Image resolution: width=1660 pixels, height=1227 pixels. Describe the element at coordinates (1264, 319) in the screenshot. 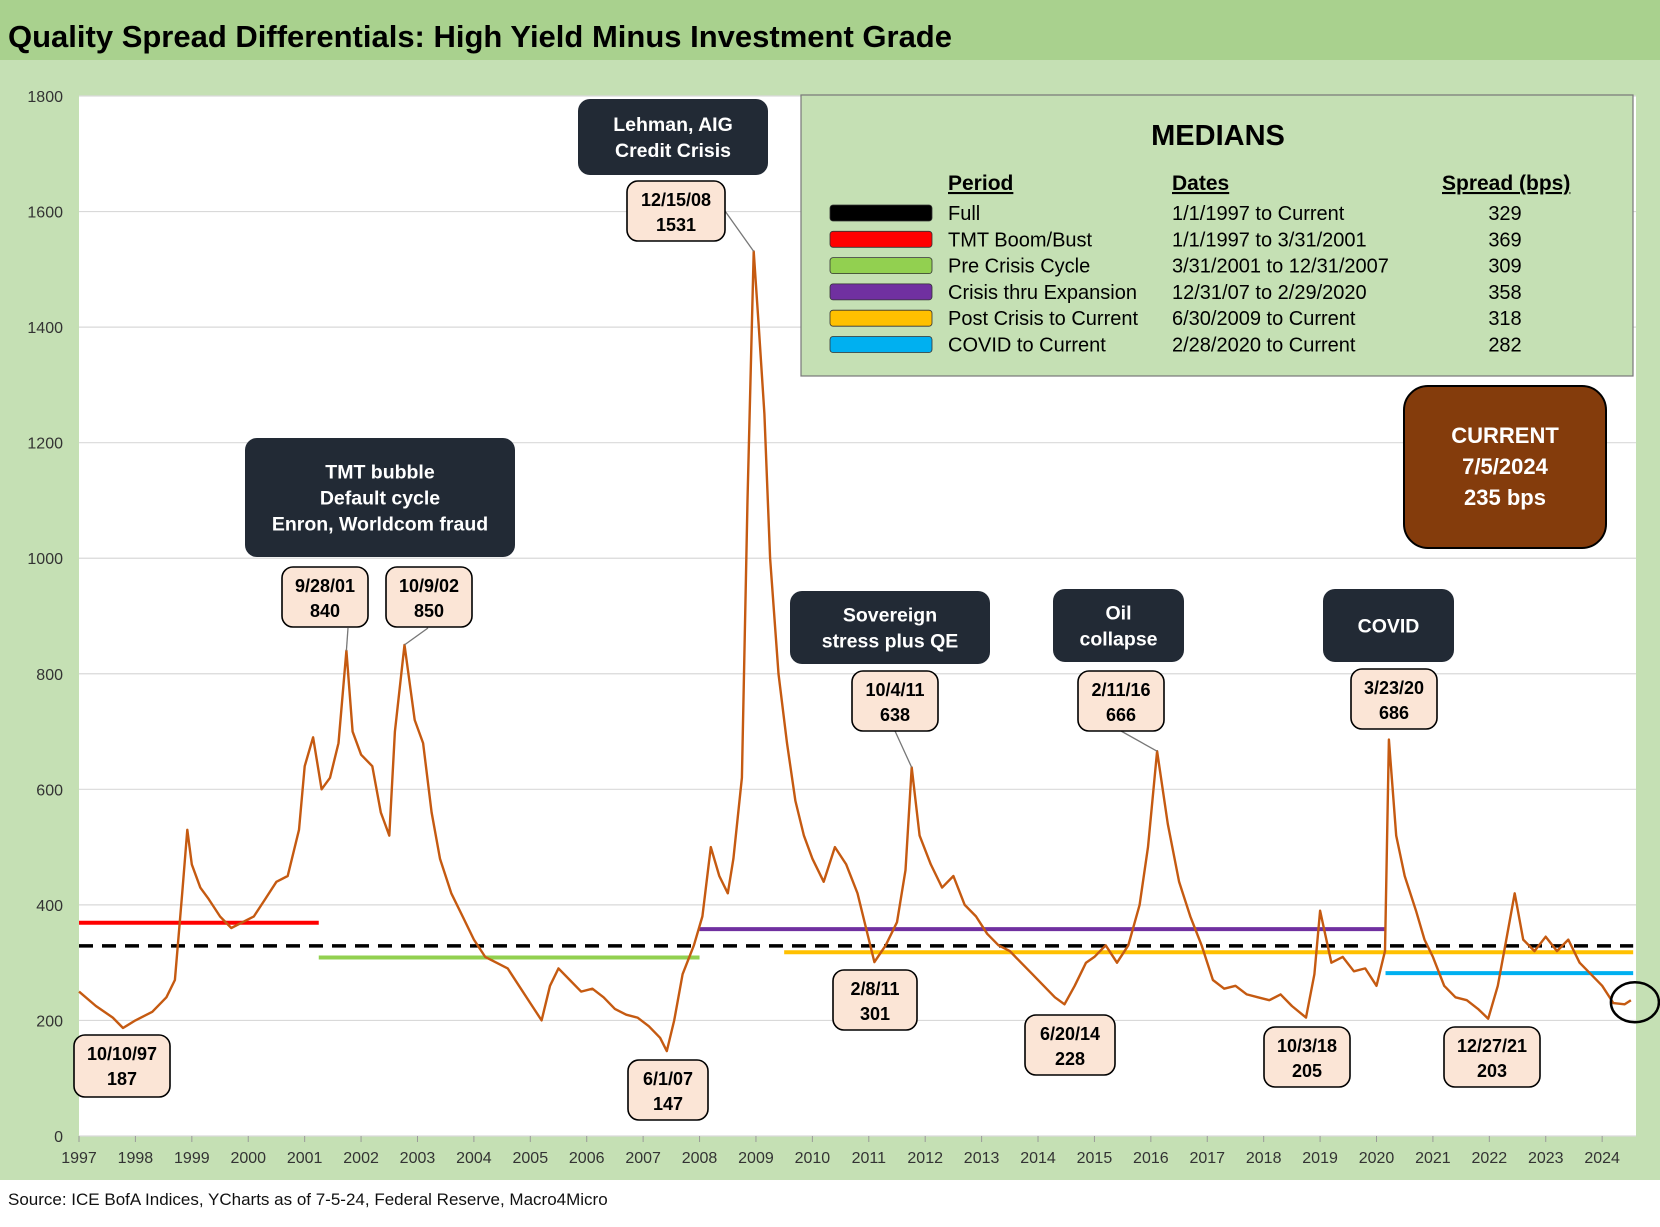

I see `medians-row-dates: 6/30/2009 to Current` at that location.